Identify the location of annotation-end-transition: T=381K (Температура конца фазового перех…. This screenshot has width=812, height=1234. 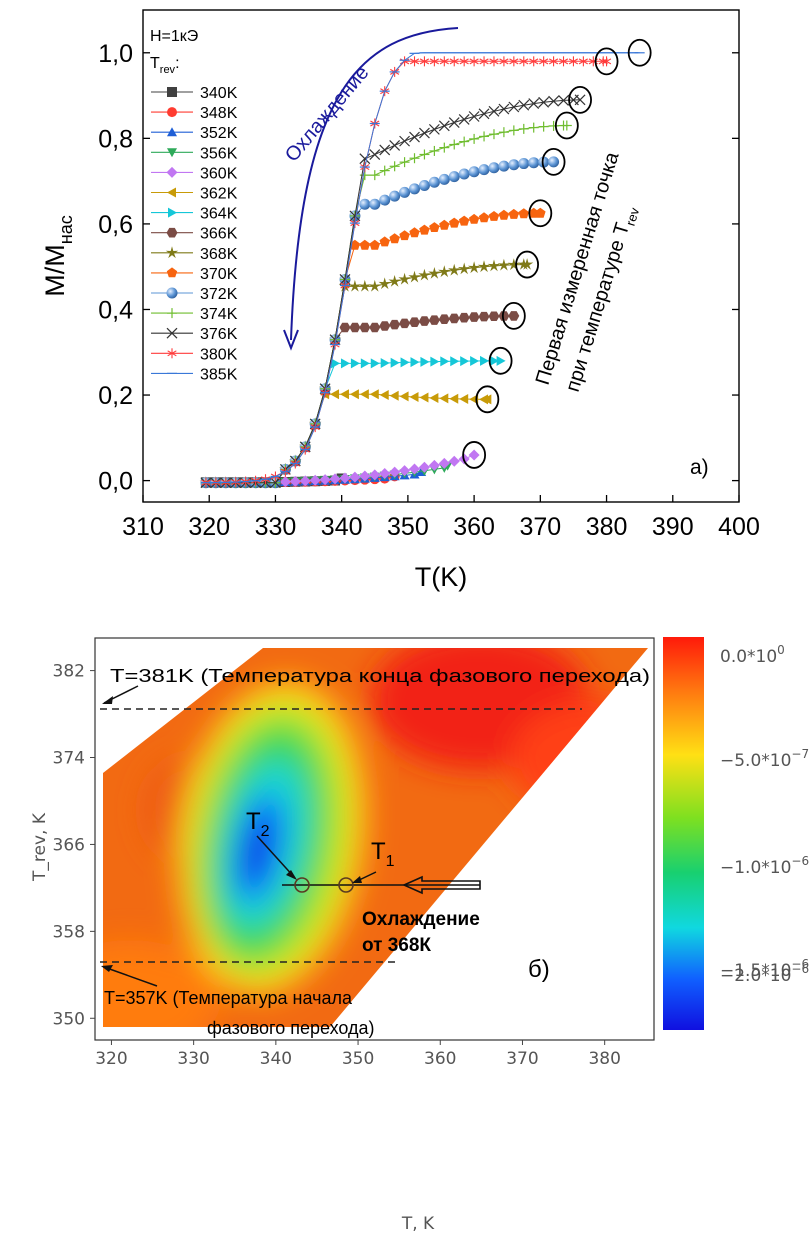
(380, 676).